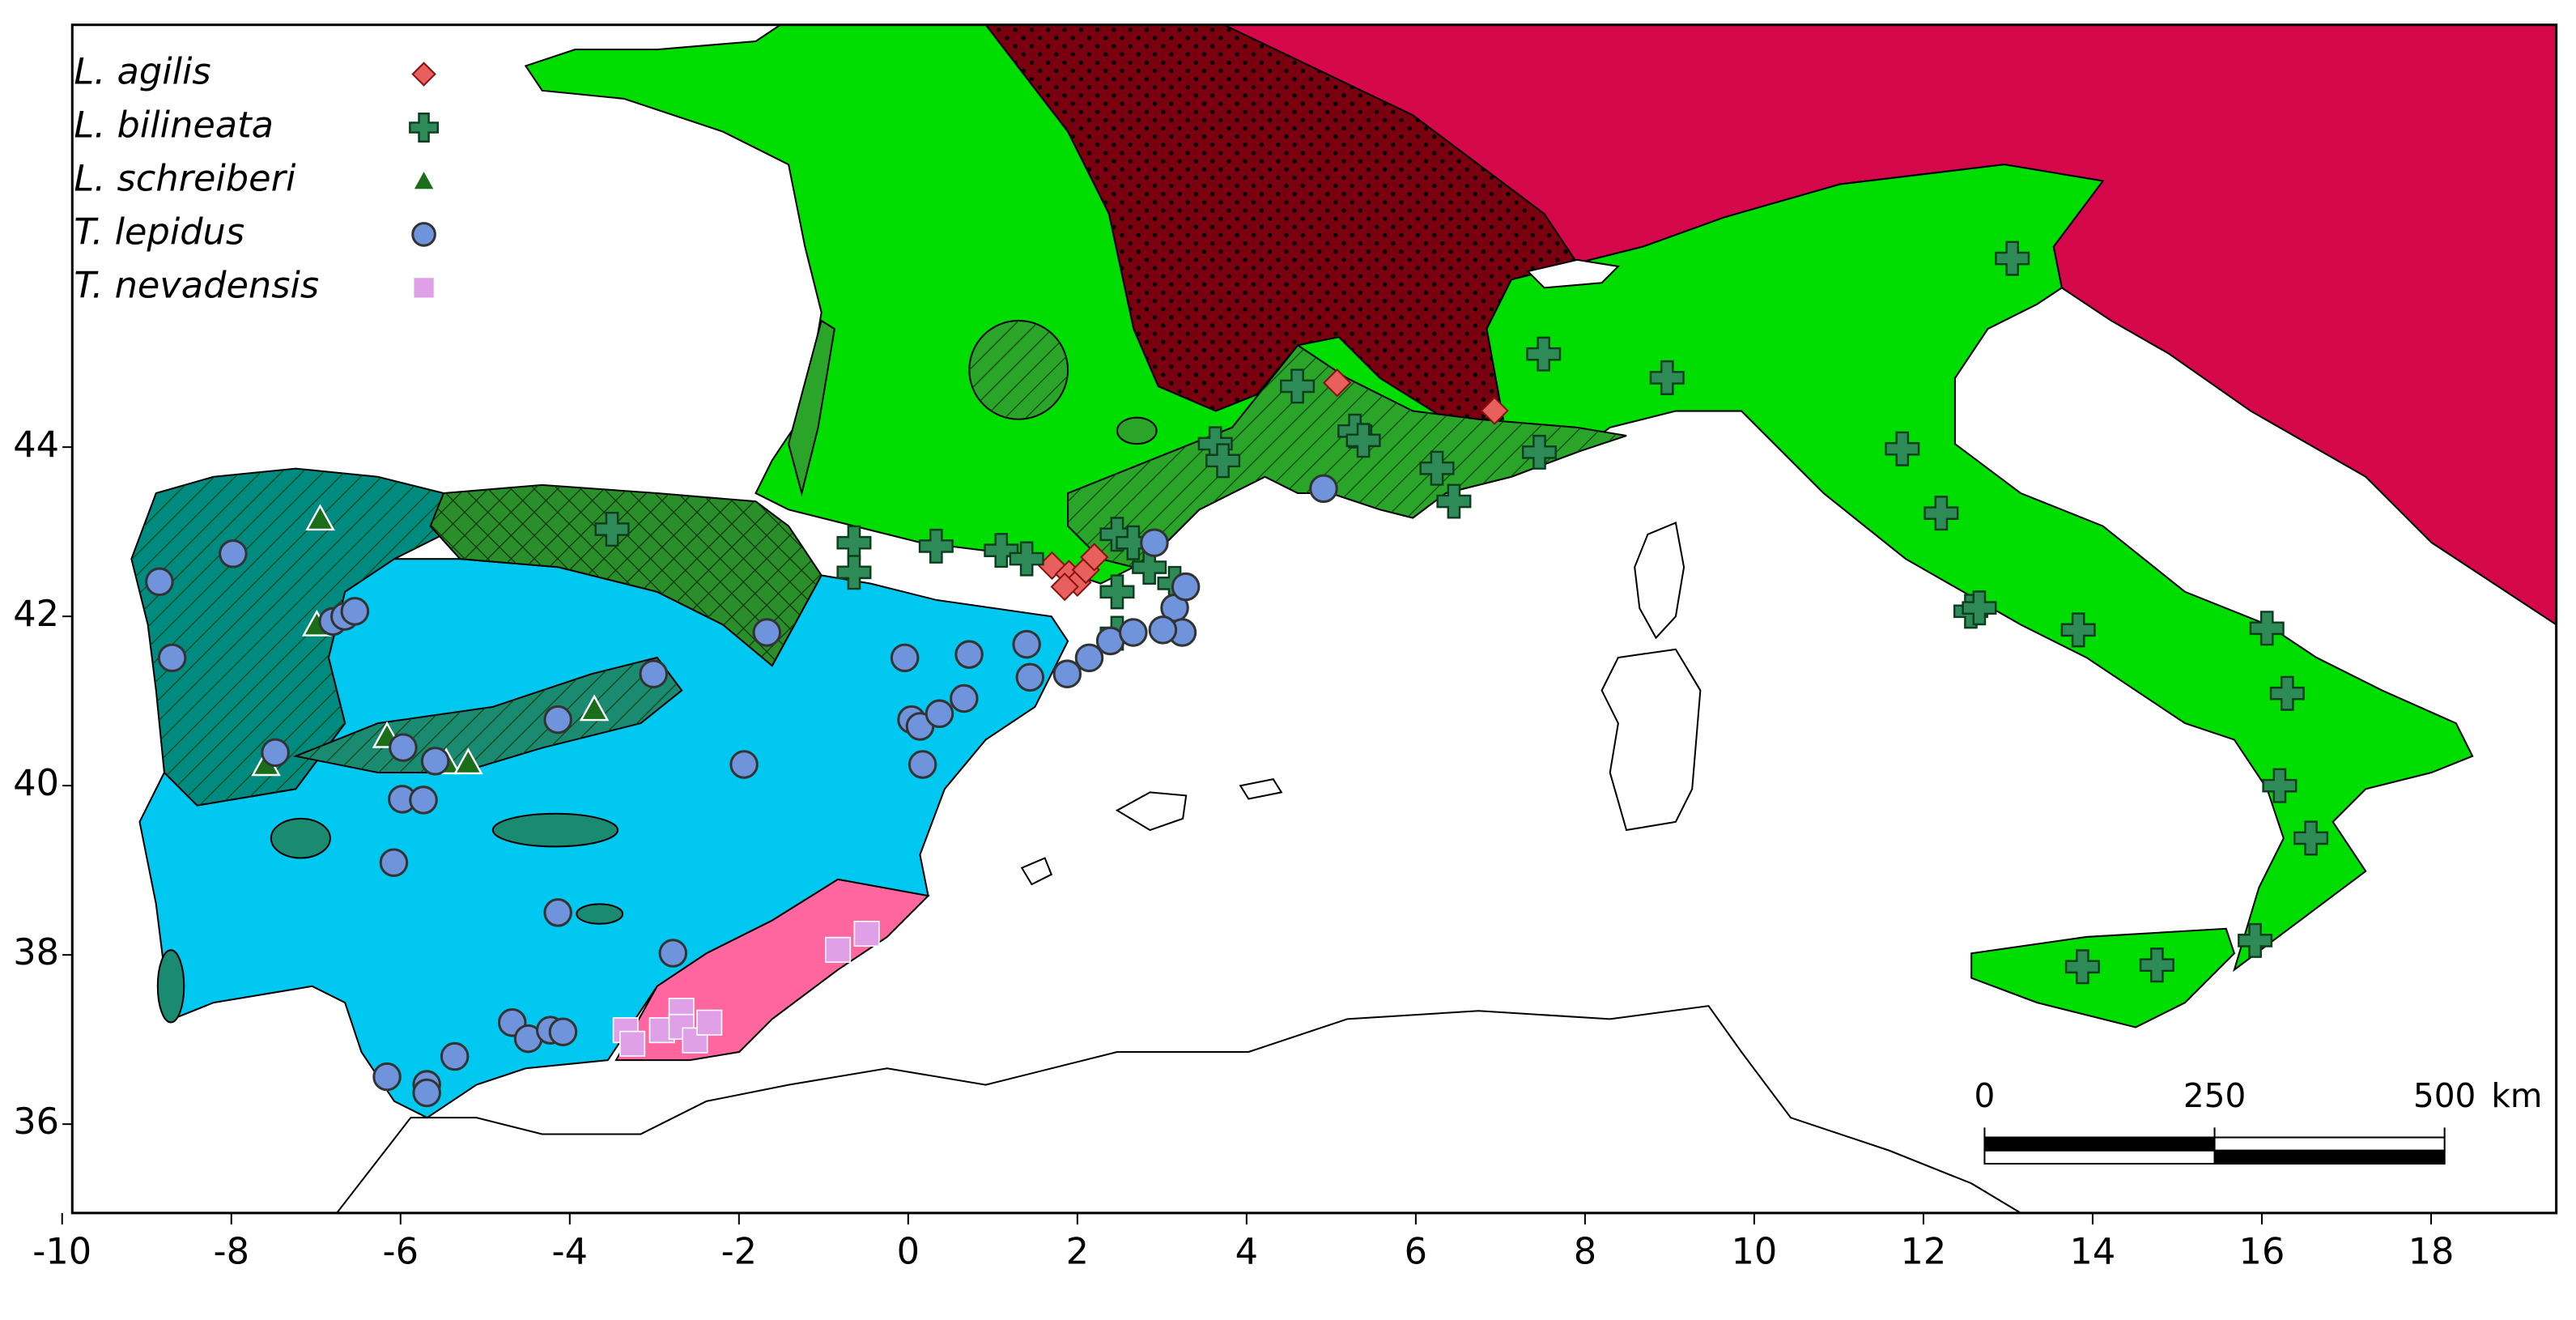 This screenshot has width=2576, height=1320. Describe the element at coordinates (36, 614) in the screenshot. I see `y-tick-label: 42` at that location.